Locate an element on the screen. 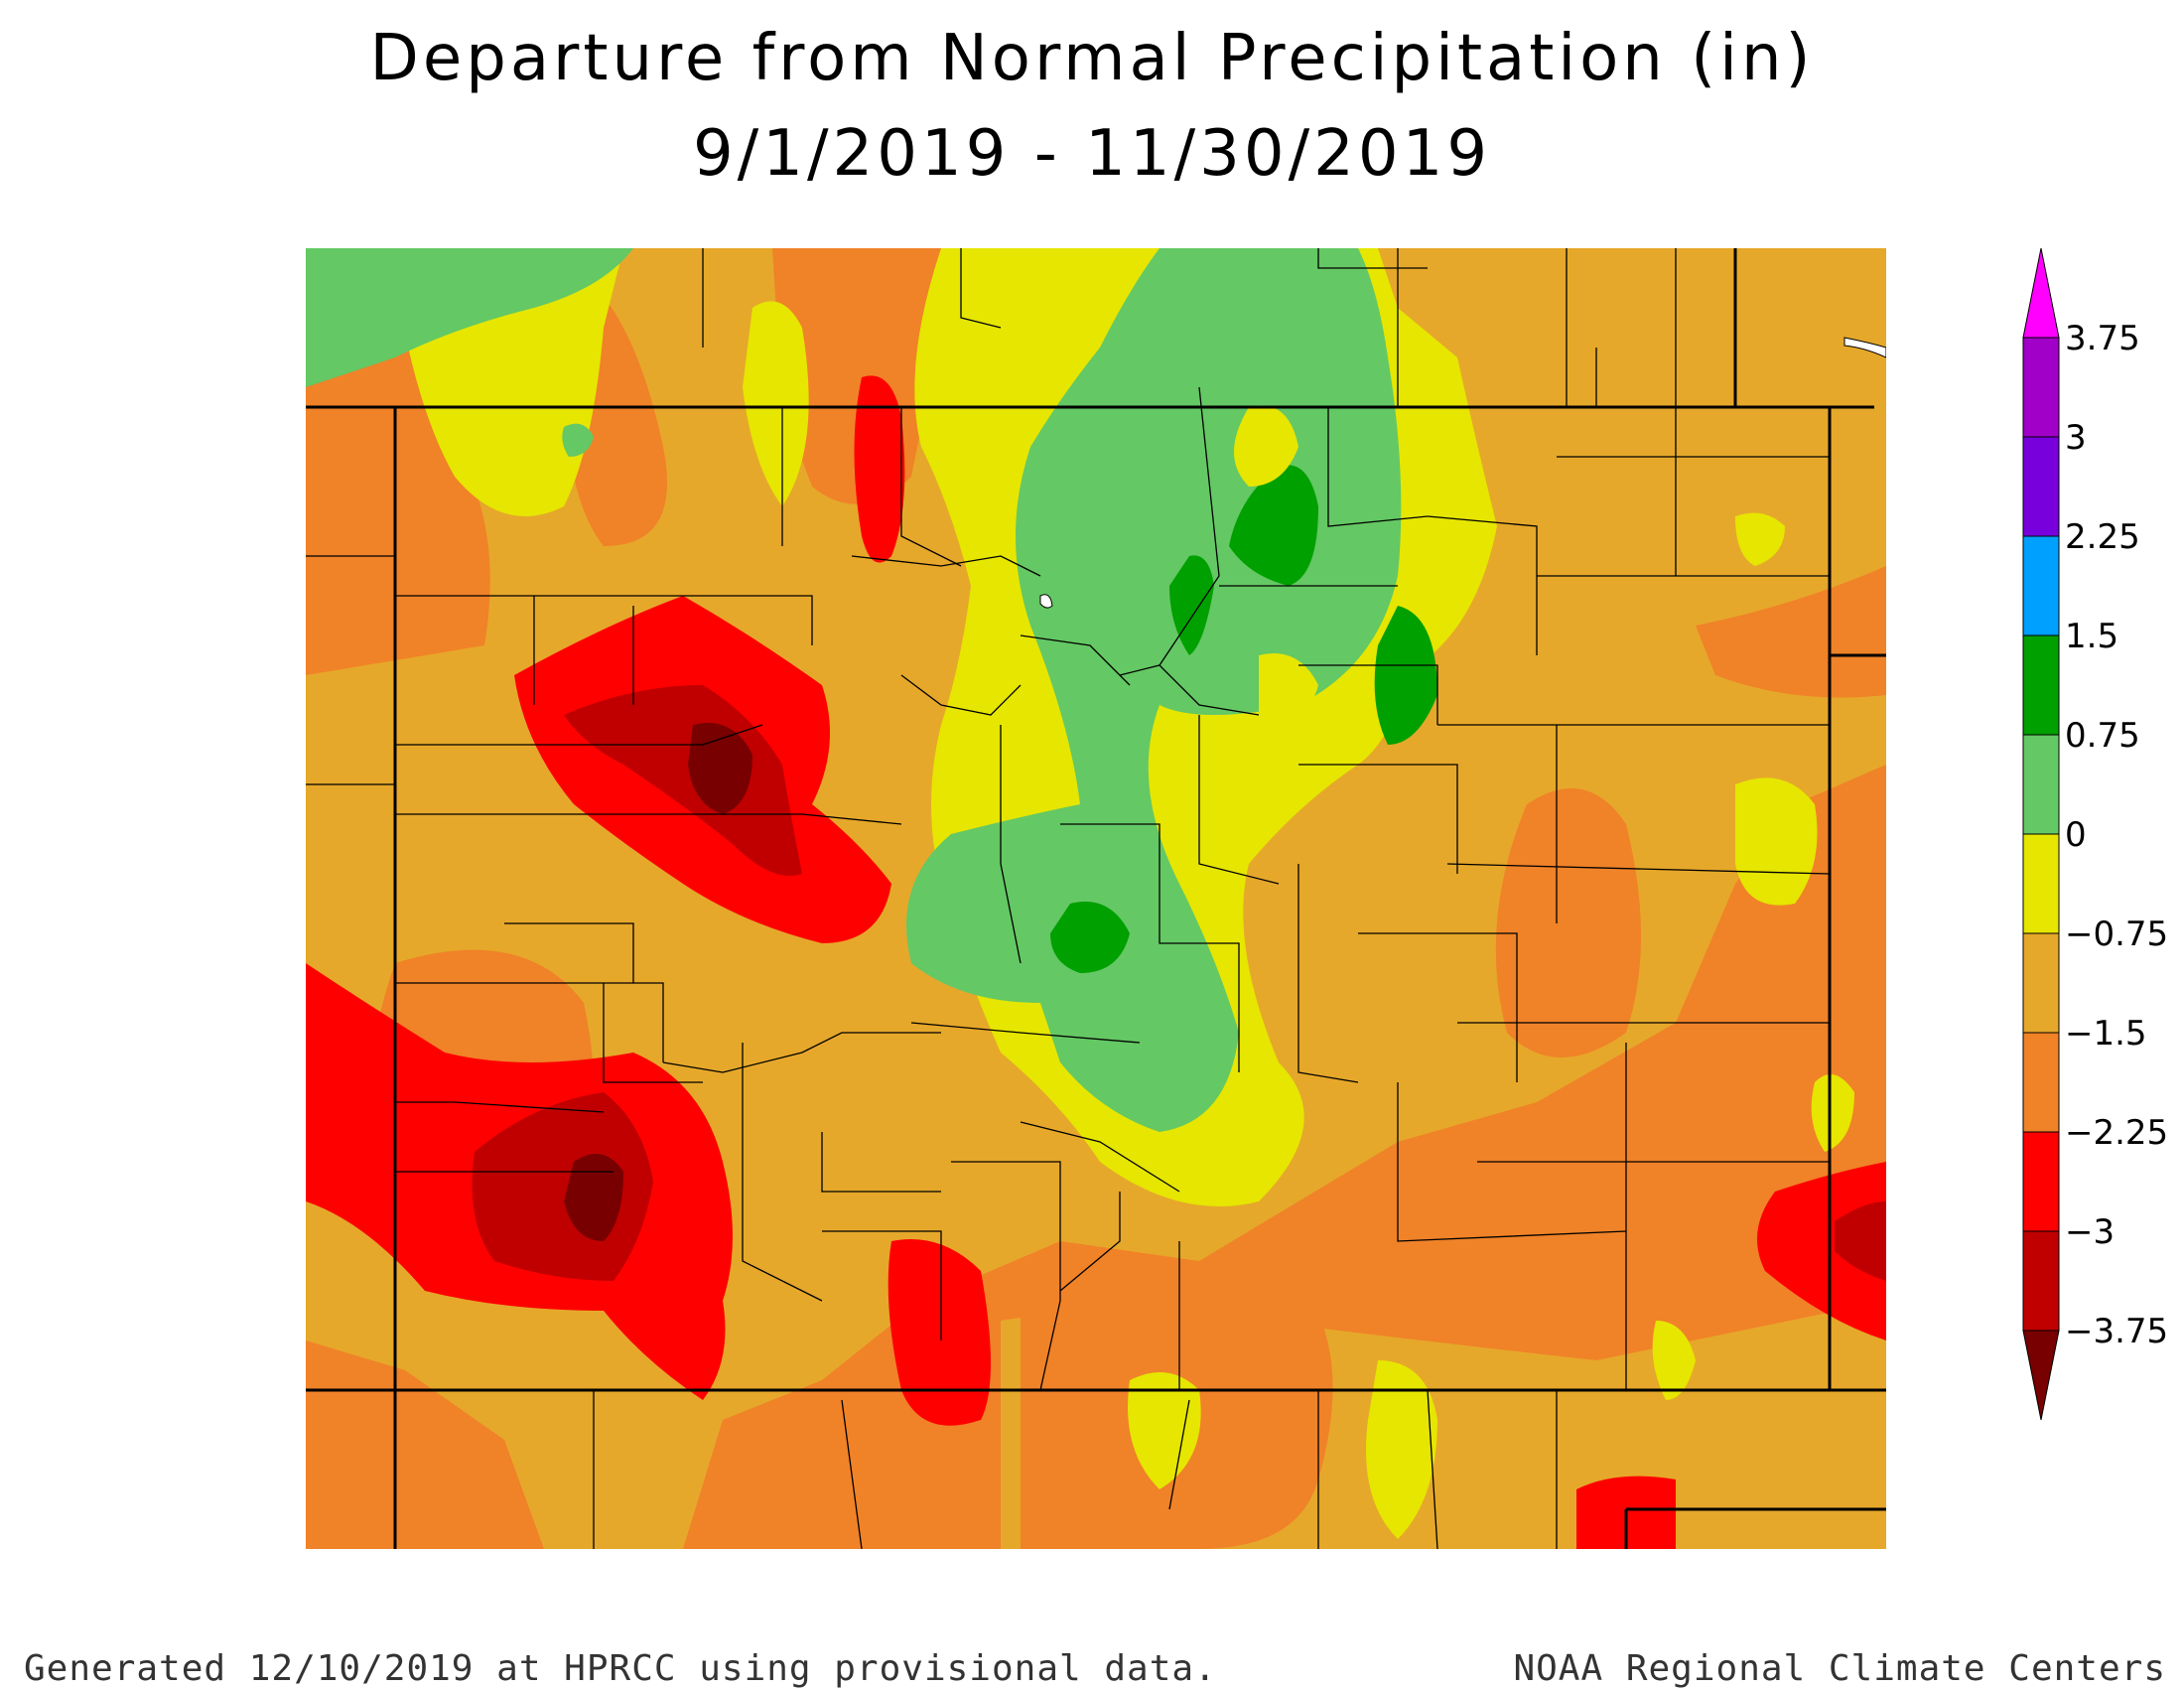 This screenshot has height=1689, width=2184. legend-label: −0.75 is located at coordinates (2116, 934).